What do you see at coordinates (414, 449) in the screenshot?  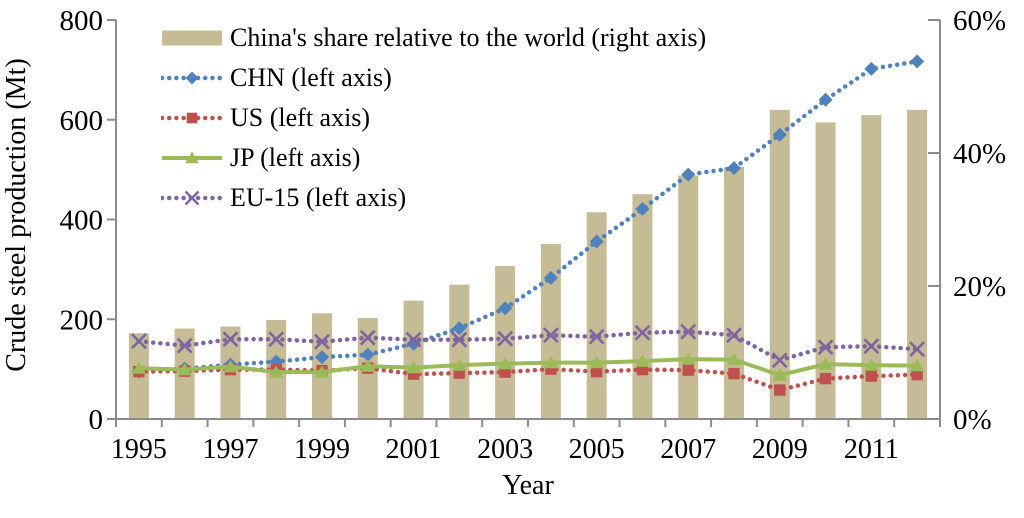 I see `x-axis-year-label: 2001` at bounding box center [414, 449].